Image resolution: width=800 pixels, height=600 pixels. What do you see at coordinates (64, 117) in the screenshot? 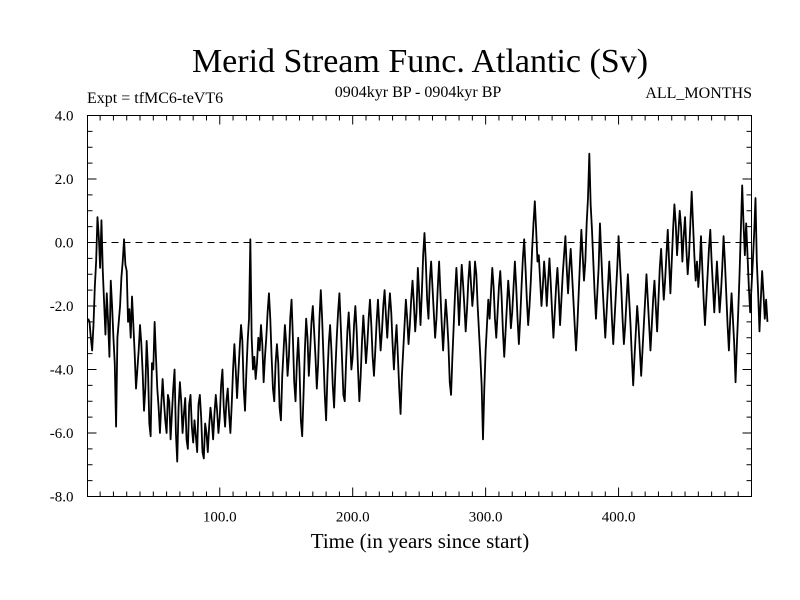
I see `y-tick-label: 4.0` at bounding box center [64, 117].